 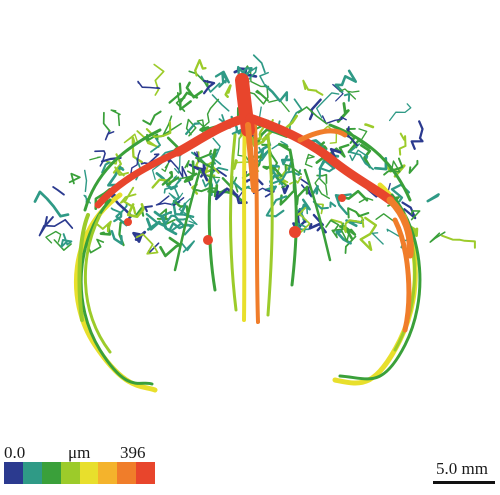 I want to click on colorbar-max-label: 396, so click(x=133, y=452).